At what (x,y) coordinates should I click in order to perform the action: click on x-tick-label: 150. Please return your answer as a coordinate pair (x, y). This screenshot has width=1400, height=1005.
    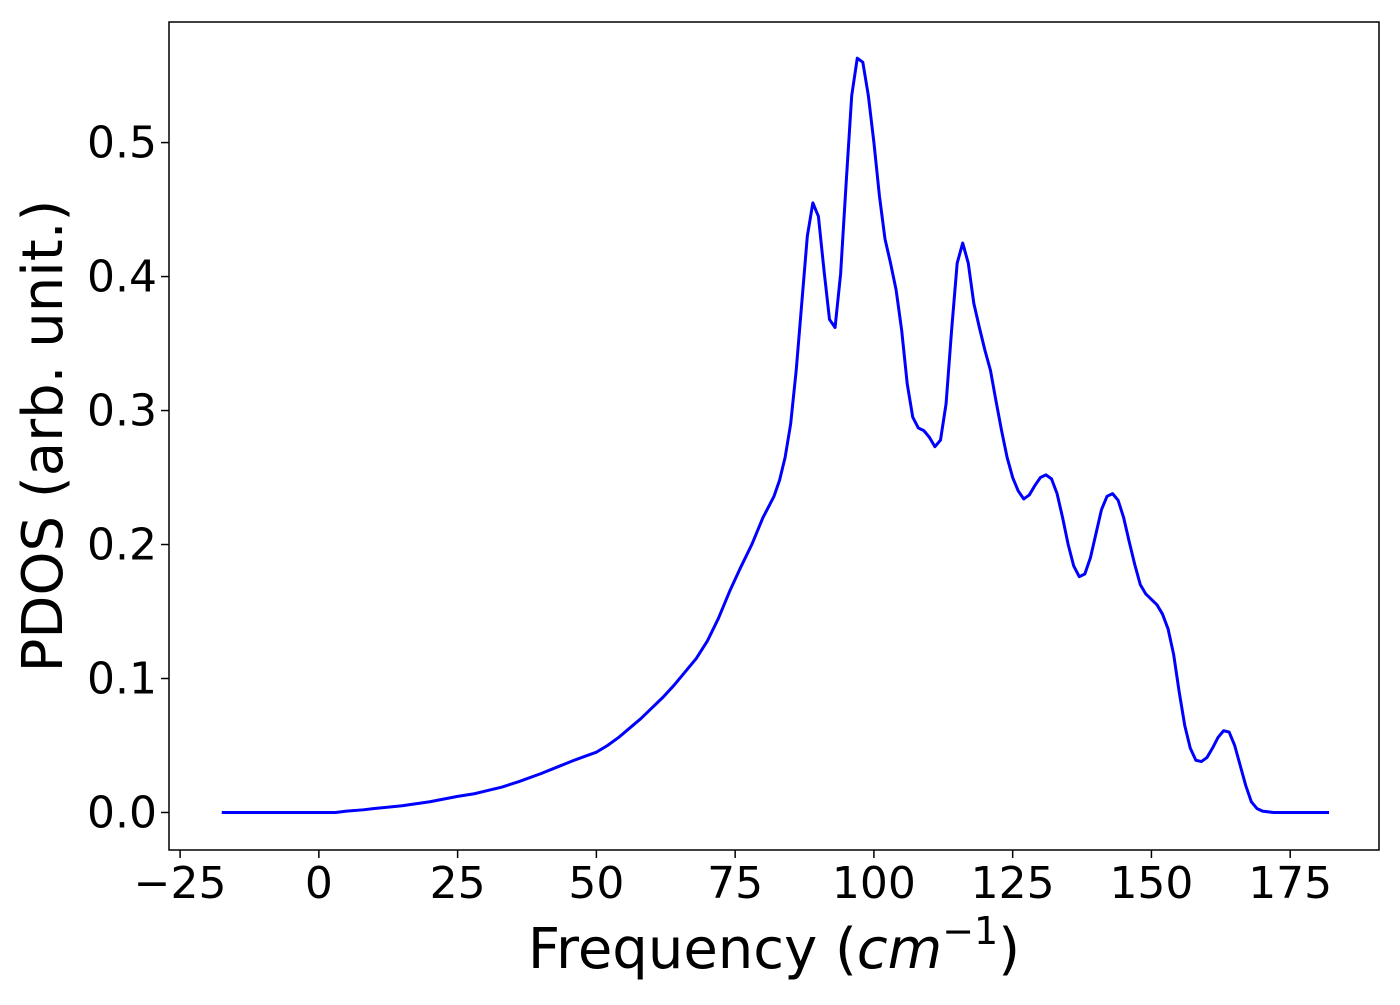
    Looking at the image, I should click on (1151, 883).